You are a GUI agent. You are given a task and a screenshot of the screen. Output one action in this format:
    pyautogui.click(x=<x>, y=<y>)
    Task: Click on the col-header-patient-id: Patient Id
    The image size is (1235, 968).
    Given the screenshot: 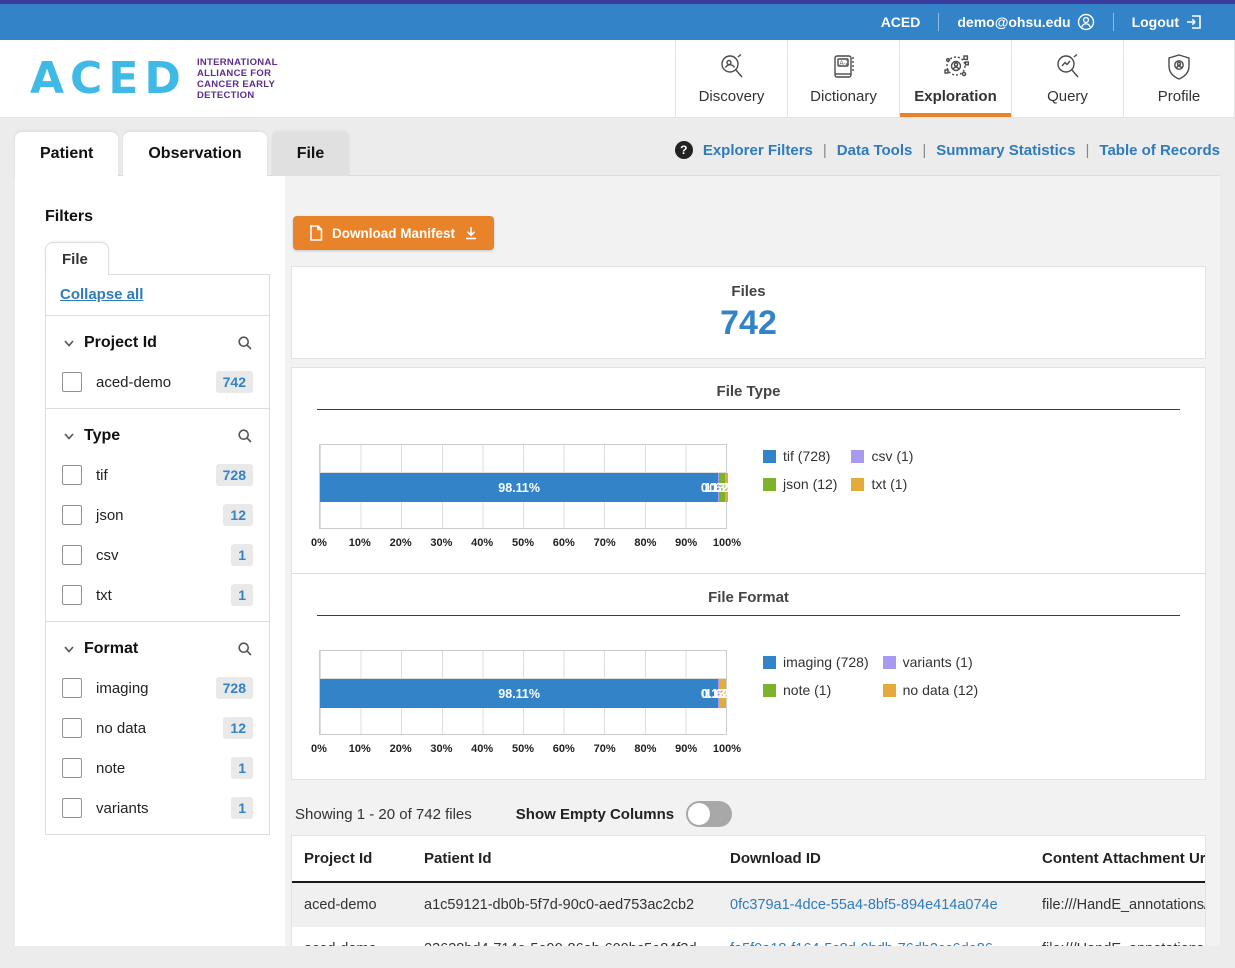 What is the action you would take?
    pyautogui.click(x=565, y=859)
    